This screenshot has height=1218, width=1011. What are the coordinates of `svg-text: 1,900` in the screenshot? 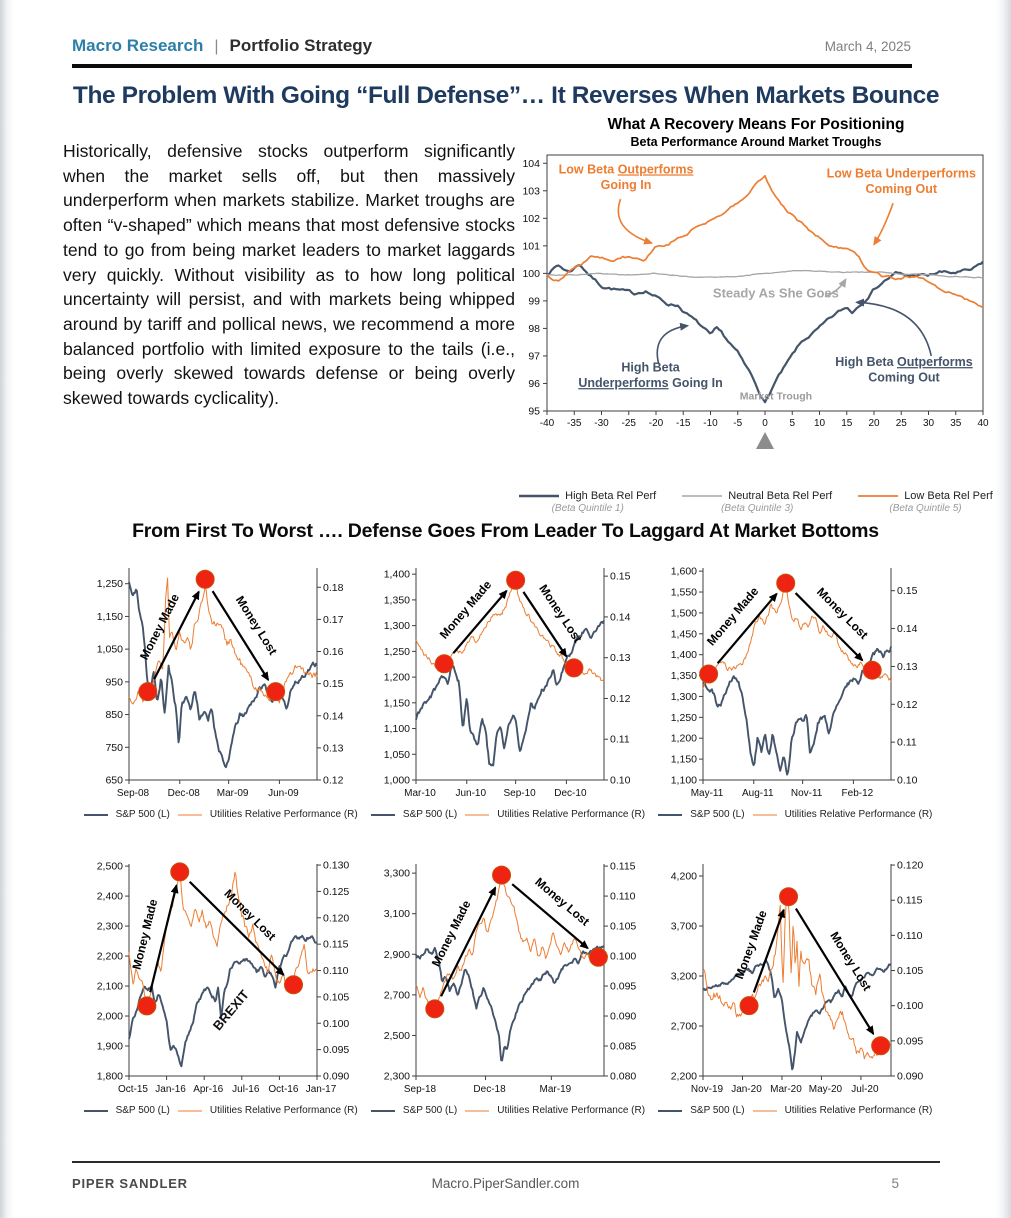 It's located at (109, 1047).